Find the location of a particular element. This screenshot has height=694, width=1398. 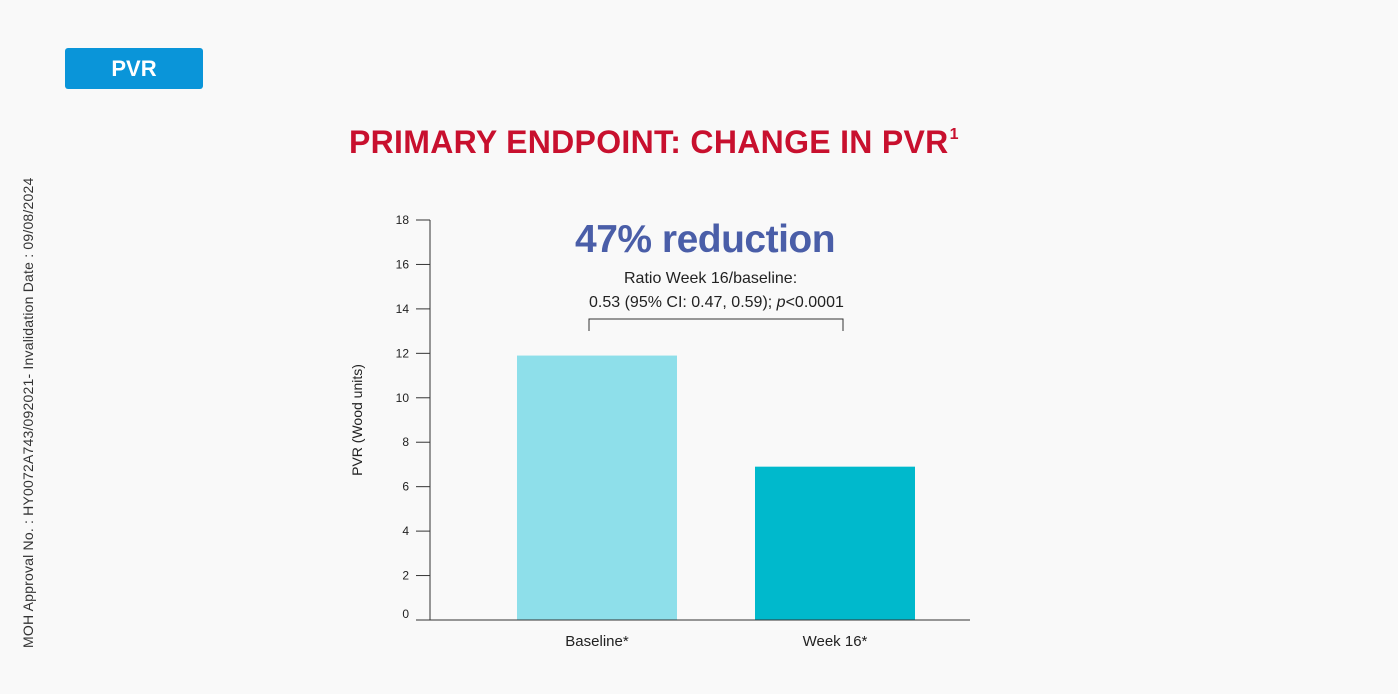

y-tick-label-14: 14 is located at coordinates (403, 309).